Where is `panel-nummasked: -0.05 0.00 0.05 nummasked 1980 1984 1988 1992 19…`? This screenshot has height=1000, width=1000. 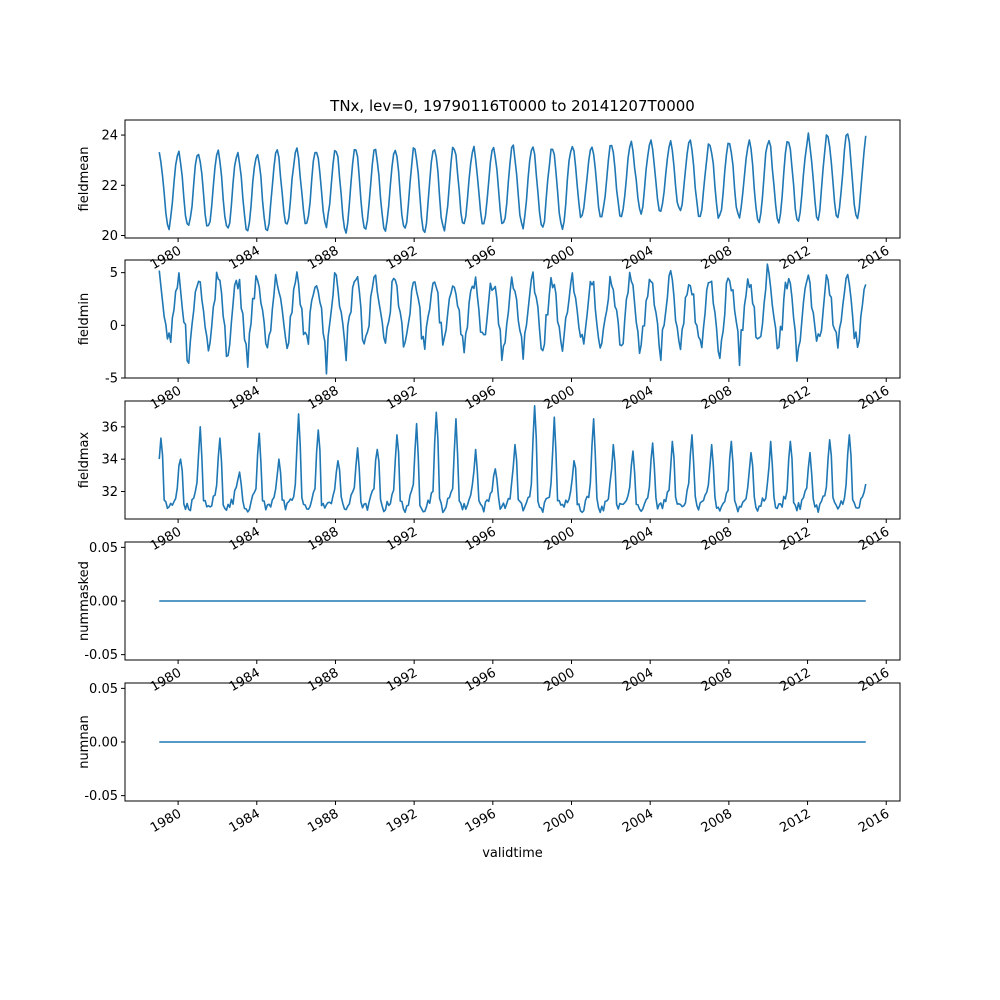
panel-nummasked: -0.05 0.00 0.05 nummasked 1980 1984 1988 1992 19… is located at coordinates (488, 618).